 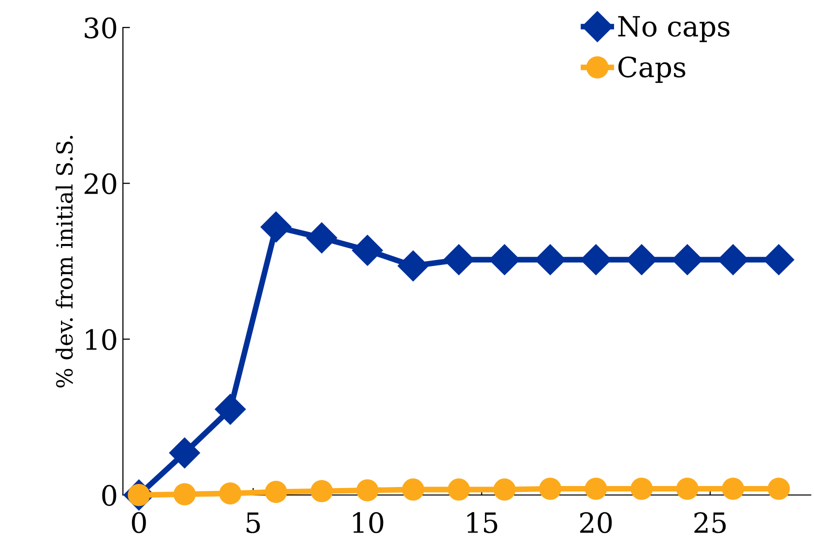 I want to click on legend-label: Caps, so click(x=652, y=69).